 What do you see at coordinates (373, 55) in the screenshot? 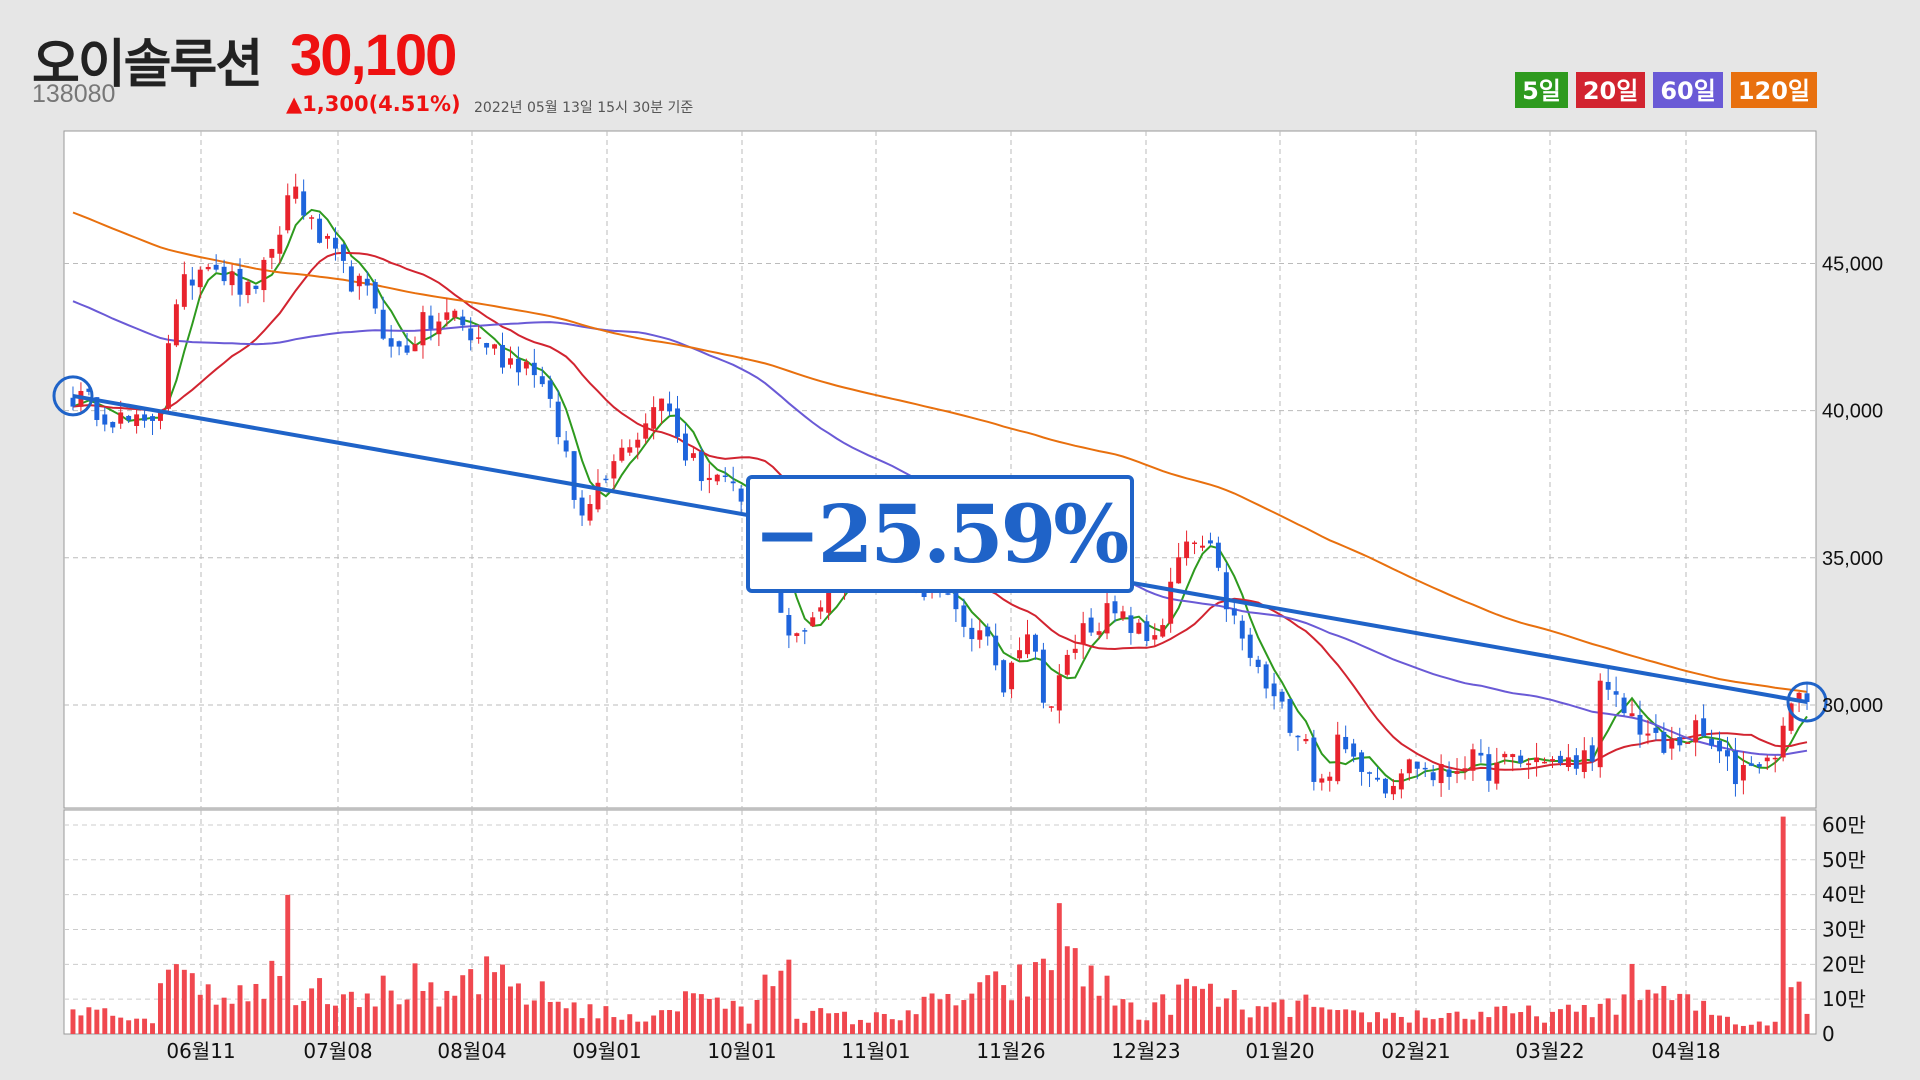
I see `stock-price: 30,100` at bounding box center [373, 55].